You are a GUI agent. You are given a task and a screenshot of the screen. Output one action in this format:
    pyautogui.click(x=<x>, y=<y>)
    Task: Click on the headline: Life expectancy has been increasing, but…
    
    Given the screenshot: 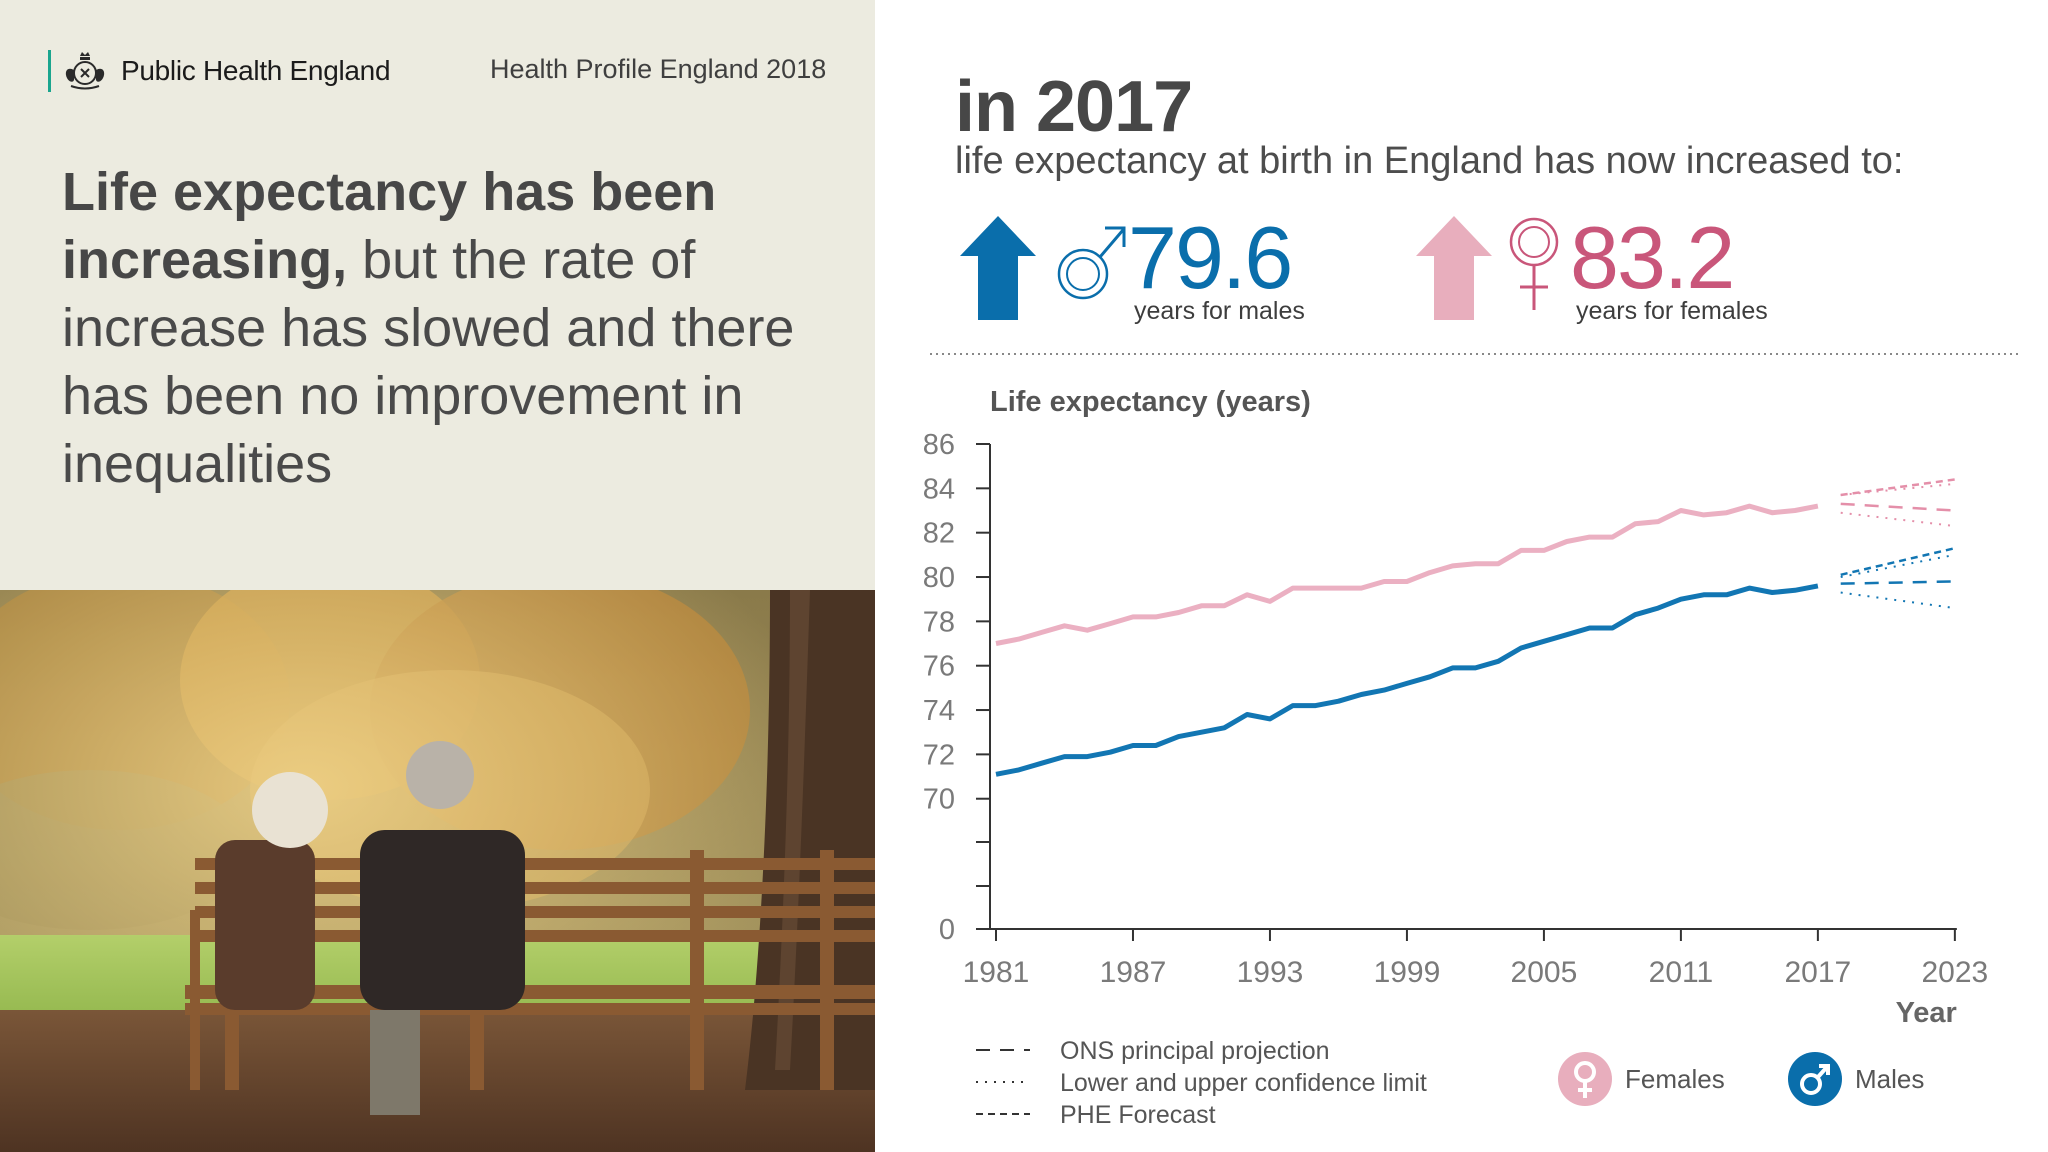 What is the action you would take?
    pyautogui.click(x=462, y=328)
    